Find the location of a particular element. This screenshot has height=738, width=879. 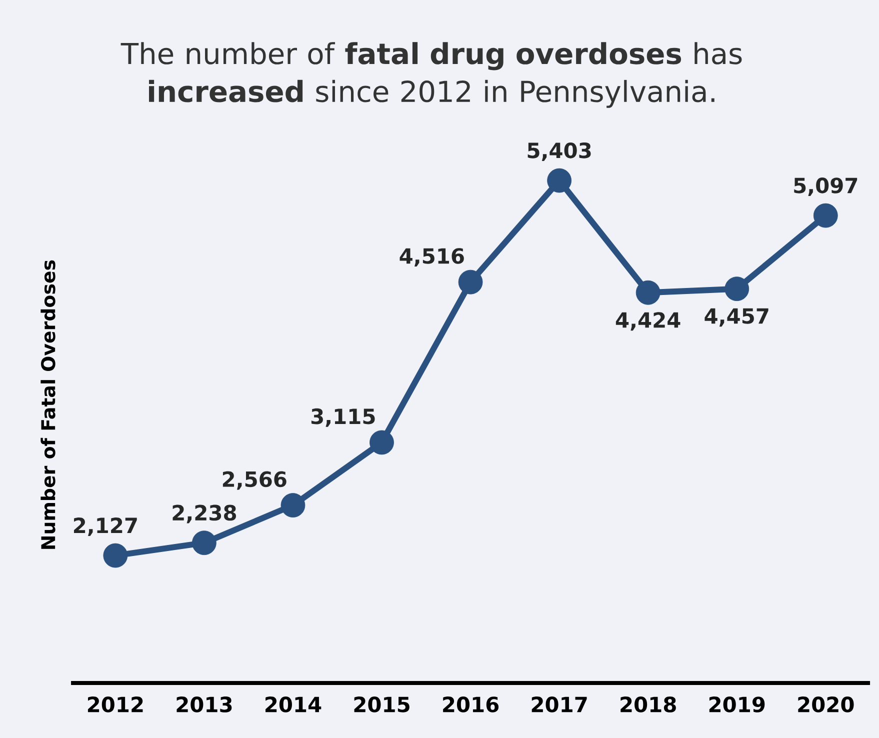

data-label: 4,424 is located at coordinates (648, 321).